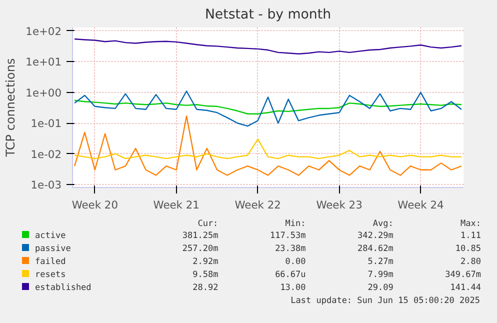 The image size is (497, 323). I want to click on text: 257.20m, so click(199, 249).